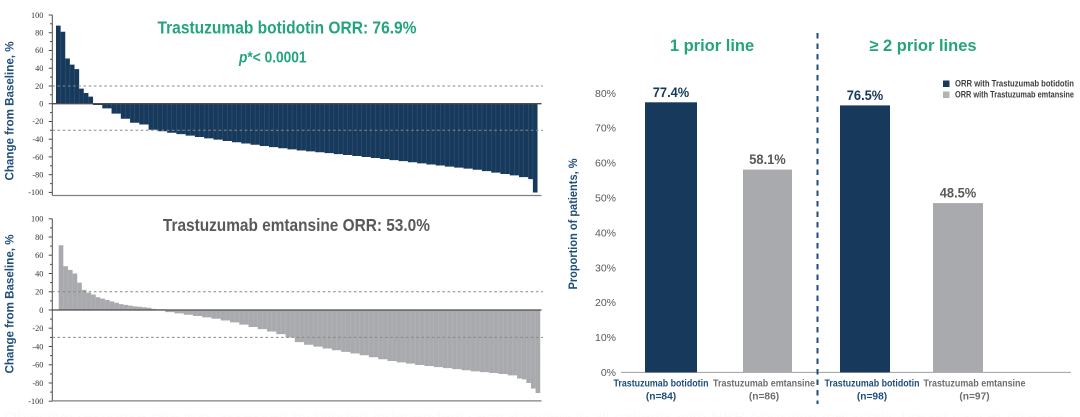  I want to click on svg-text: (n=84), so click(661, 397).